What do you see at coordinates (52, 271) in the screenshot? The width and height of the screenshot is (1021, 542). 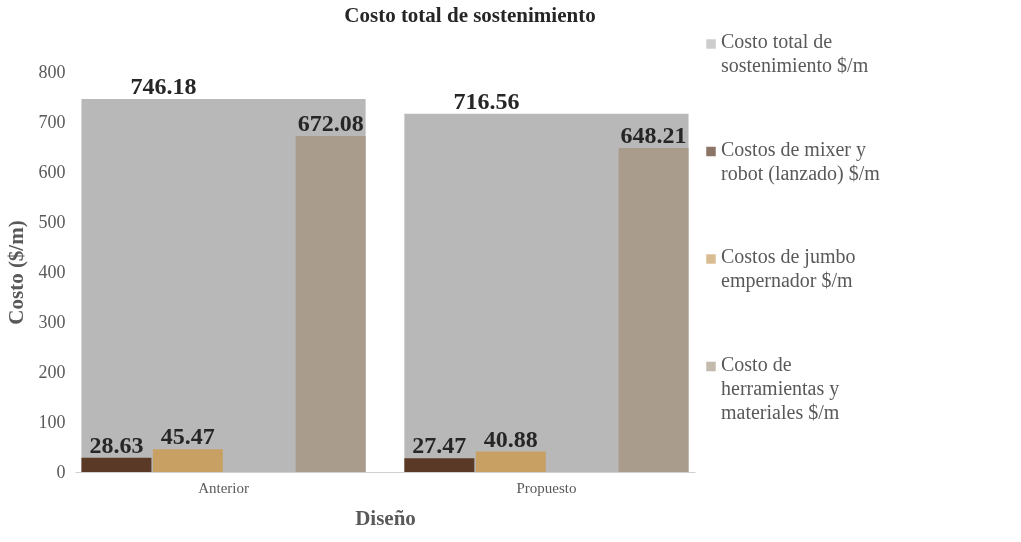 I see `y-tick-label: 400` at bounding box center [52, 271].